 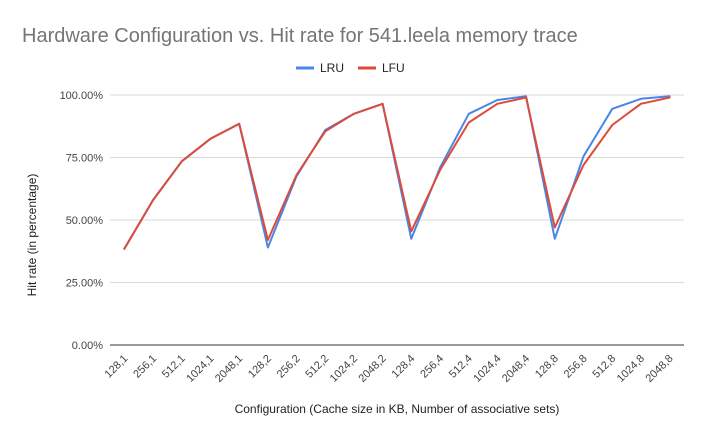 I want to click on x-tick-label: 256,1, so click(x=145, y=367).